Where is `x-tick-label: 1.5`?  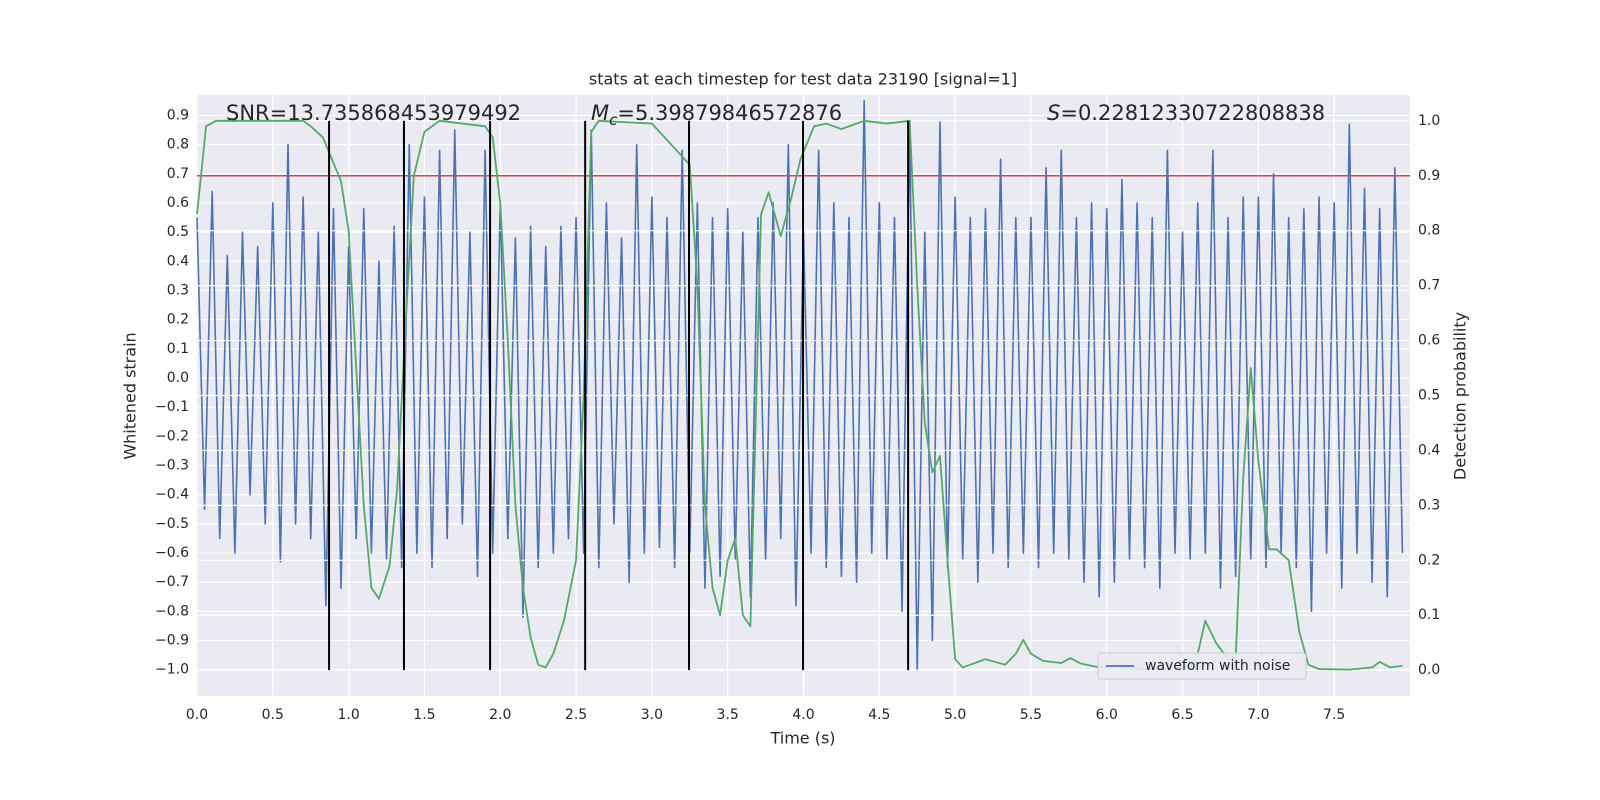
x-tick-label: 1.5 is located at coordinates (424, 715).